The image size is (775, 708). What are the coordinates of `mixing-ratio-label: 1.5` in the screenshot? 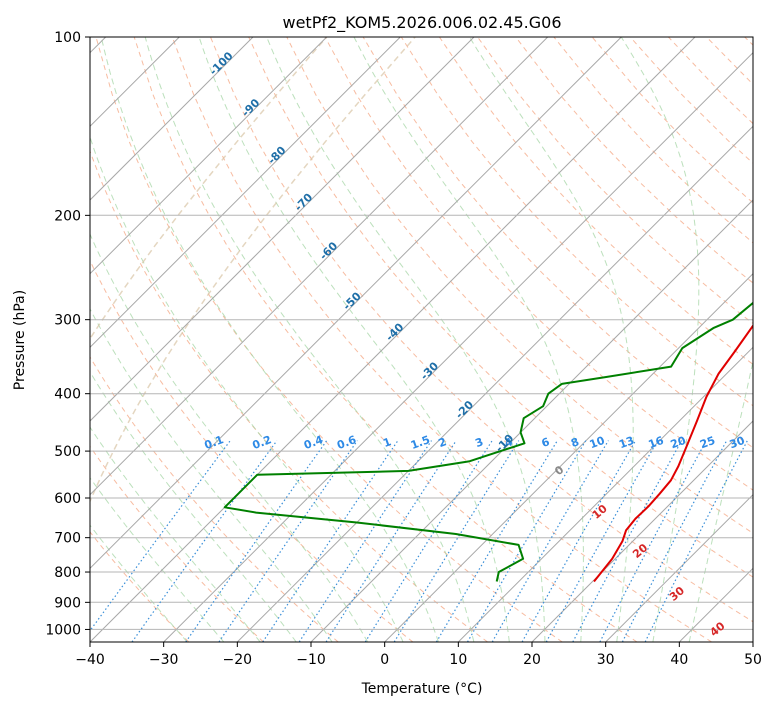 It's located at (420, 442).